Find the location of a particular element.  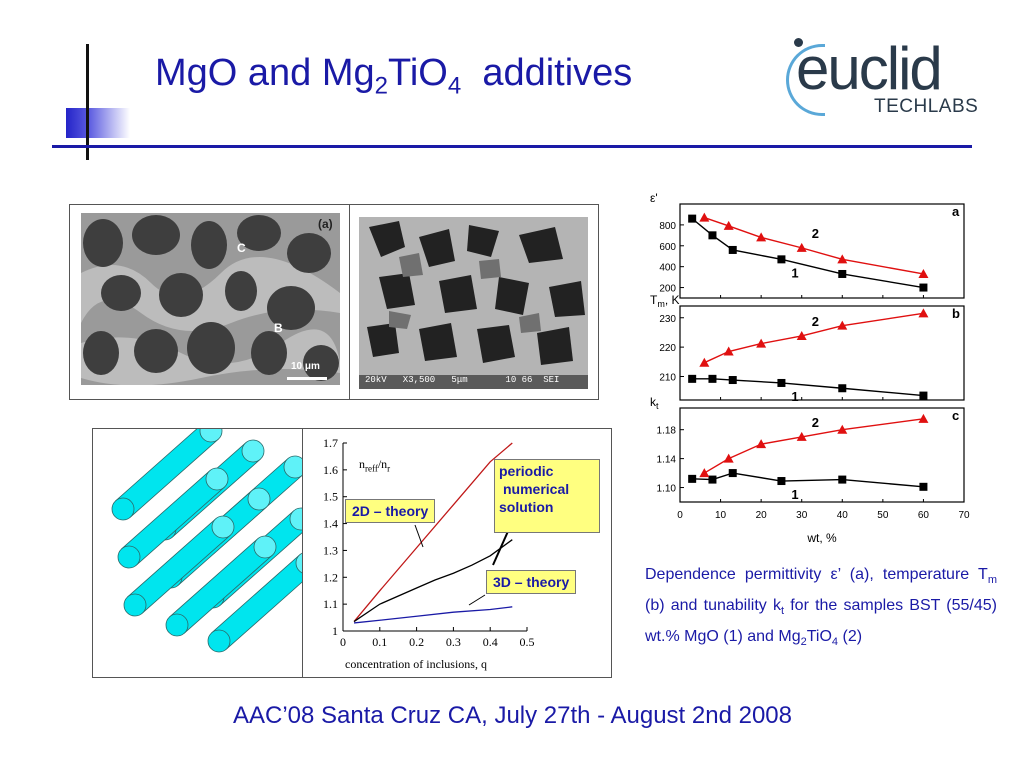

inc-y-tick-label: 1.6 is located at coordinates (330, 470).